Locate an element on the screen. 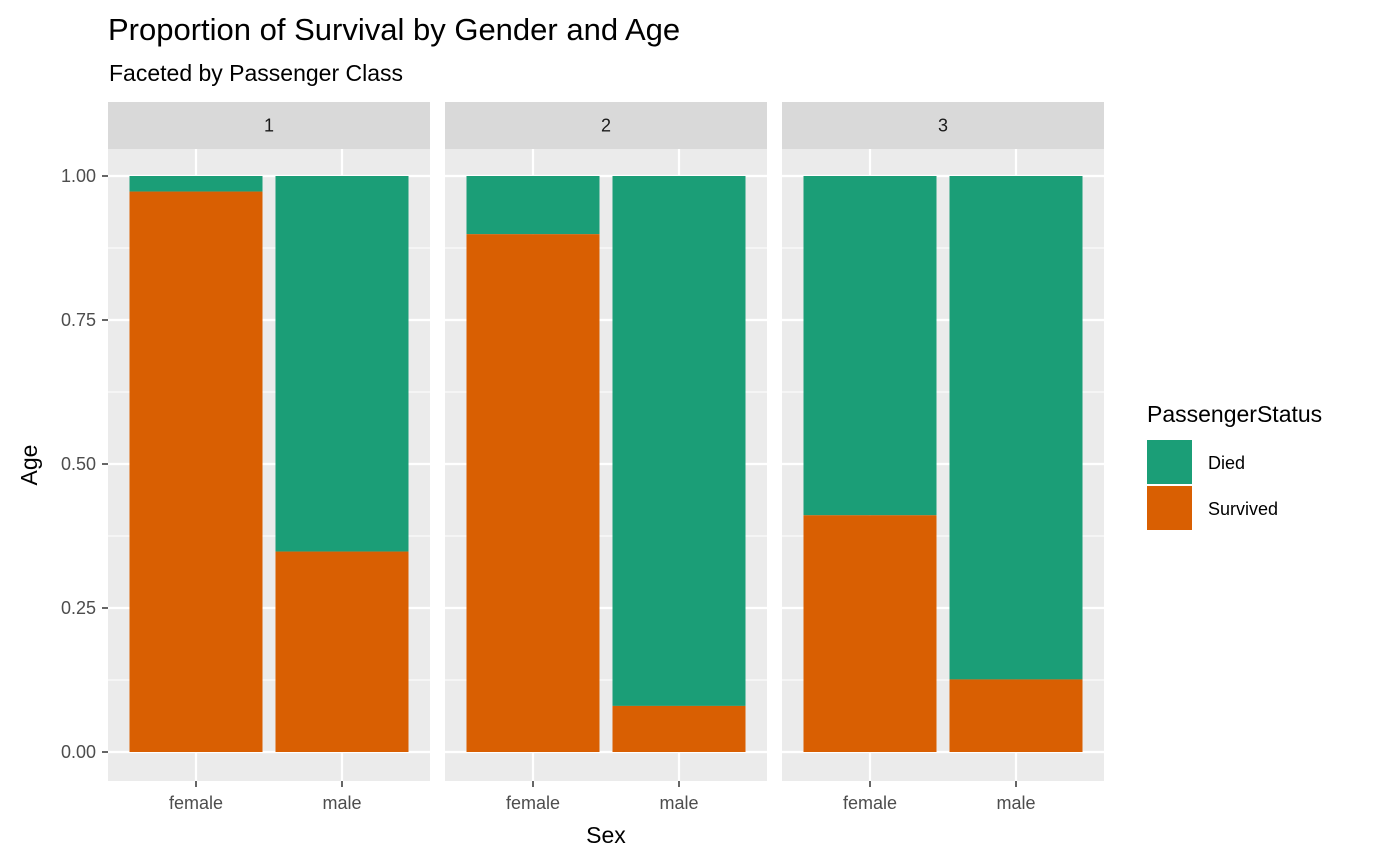 The image size is (1400, 865). legend-key-survived is located at coordinates (1169, 508).